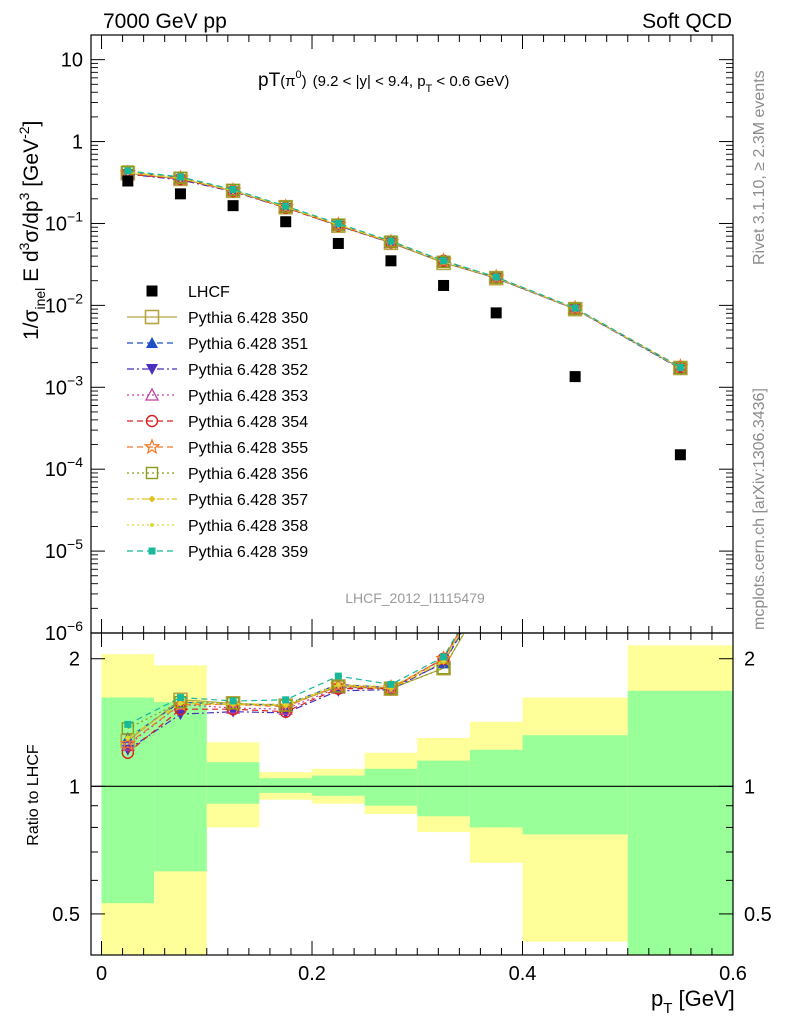 The height and width of the screenshot is (1024, 786). Describe the element at coordinates (383, 82) in the screenshot. I see `plot-title: pT(π0) (9.2 < |y| < 9.4, pT < 0.6 GeV)` at that location.